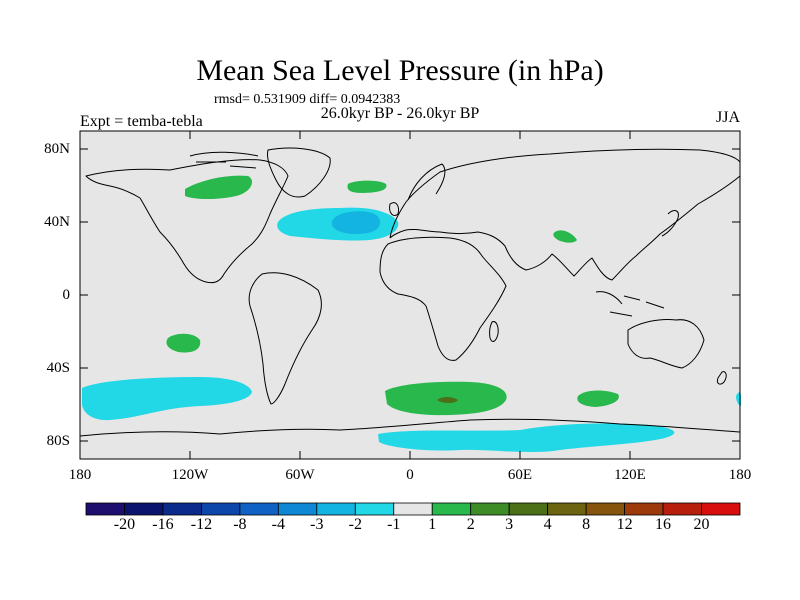 The image size is (800, 600). What do you see at coordinates (663, 524) in the screenshot?
I see `colorbar-tick-label: 16` at bounding box center [663, 524].